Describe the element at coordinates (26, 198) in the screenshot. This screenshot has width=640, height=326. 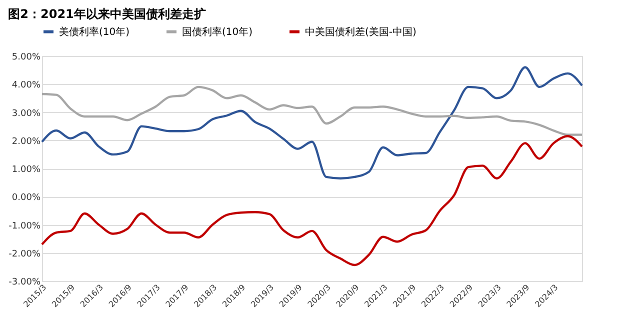
I see `y-tick-label: 0.00%` at that location.